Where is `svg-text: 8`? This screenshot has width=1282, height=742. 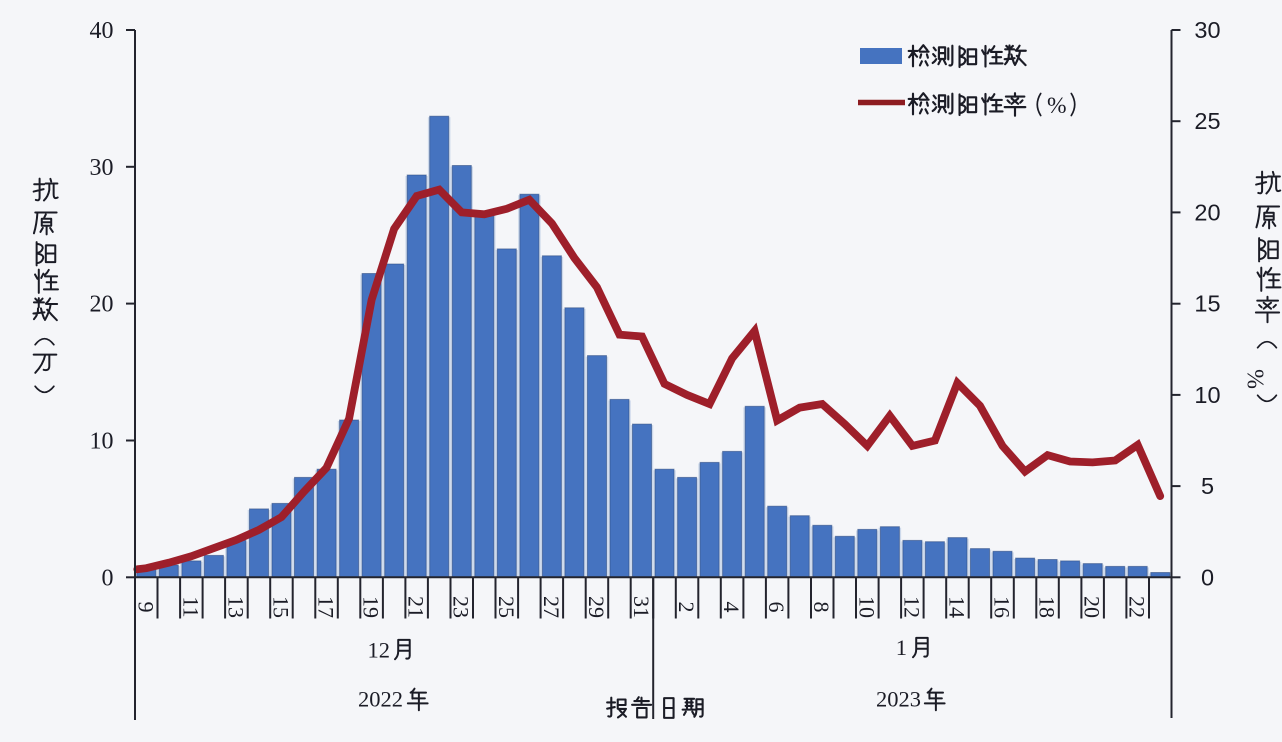 svg-text: 8 is located at coordinates (821, 607).